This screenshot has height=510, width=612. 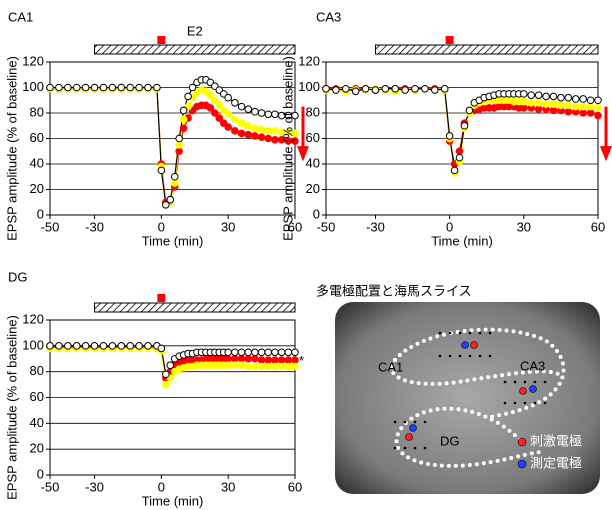 What do you see at coordinates (295, 226) in the screenshot?
I see `x-tick-label: 60` at bounding box center [295, 226].